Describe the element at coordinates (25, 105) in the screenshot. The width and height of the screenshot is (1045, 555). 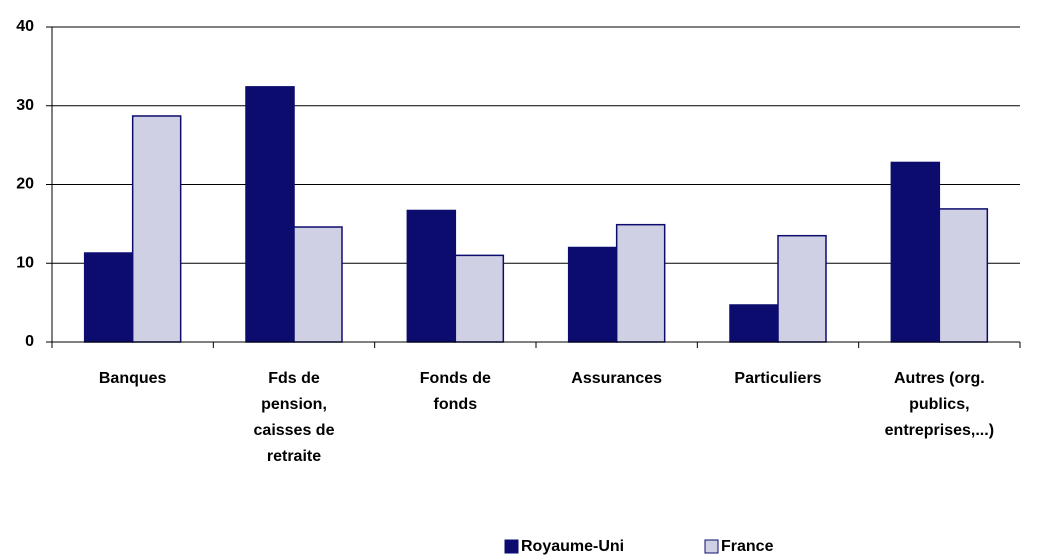
I see `y-tick-label: 30` at that location.